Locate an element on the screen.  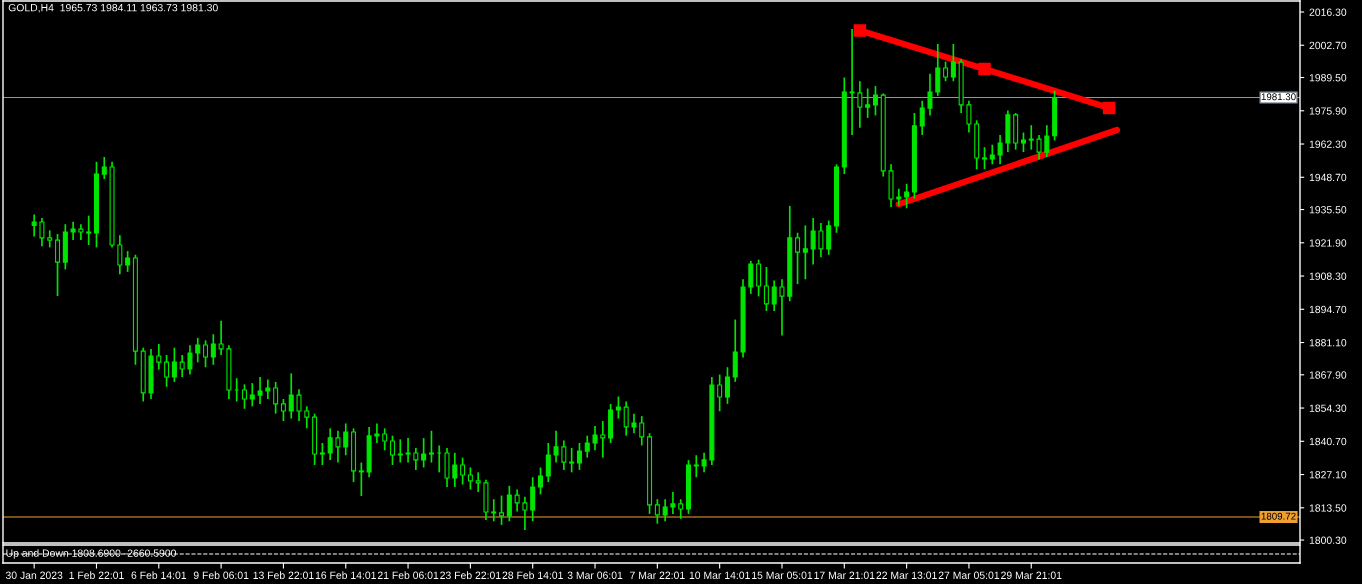
y-tick-label: 2002.70 is located at coordinates (1328, 45).